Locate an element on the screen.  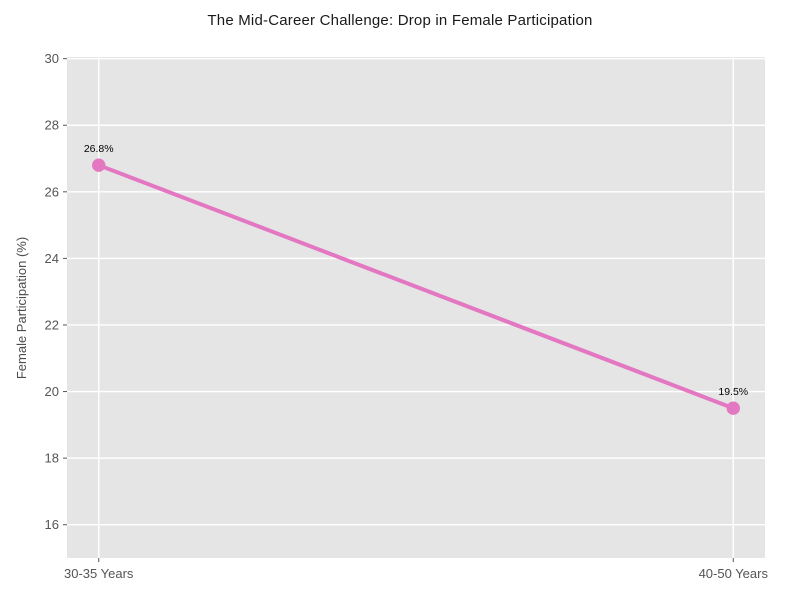
y-tick-label: 20 is located at coordinates (52, 391).